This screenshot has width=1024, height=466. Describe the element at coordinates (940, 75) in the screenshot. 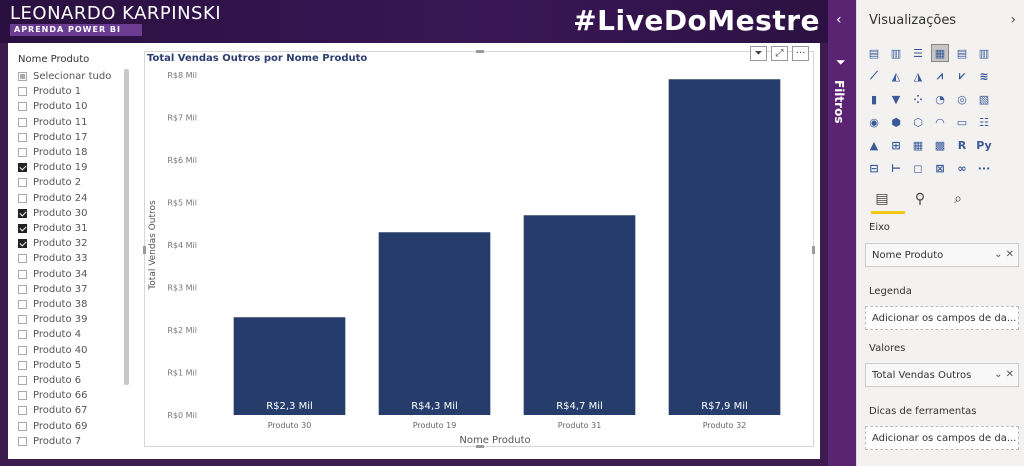

I see `line-column-icon: ⩘` at that location.